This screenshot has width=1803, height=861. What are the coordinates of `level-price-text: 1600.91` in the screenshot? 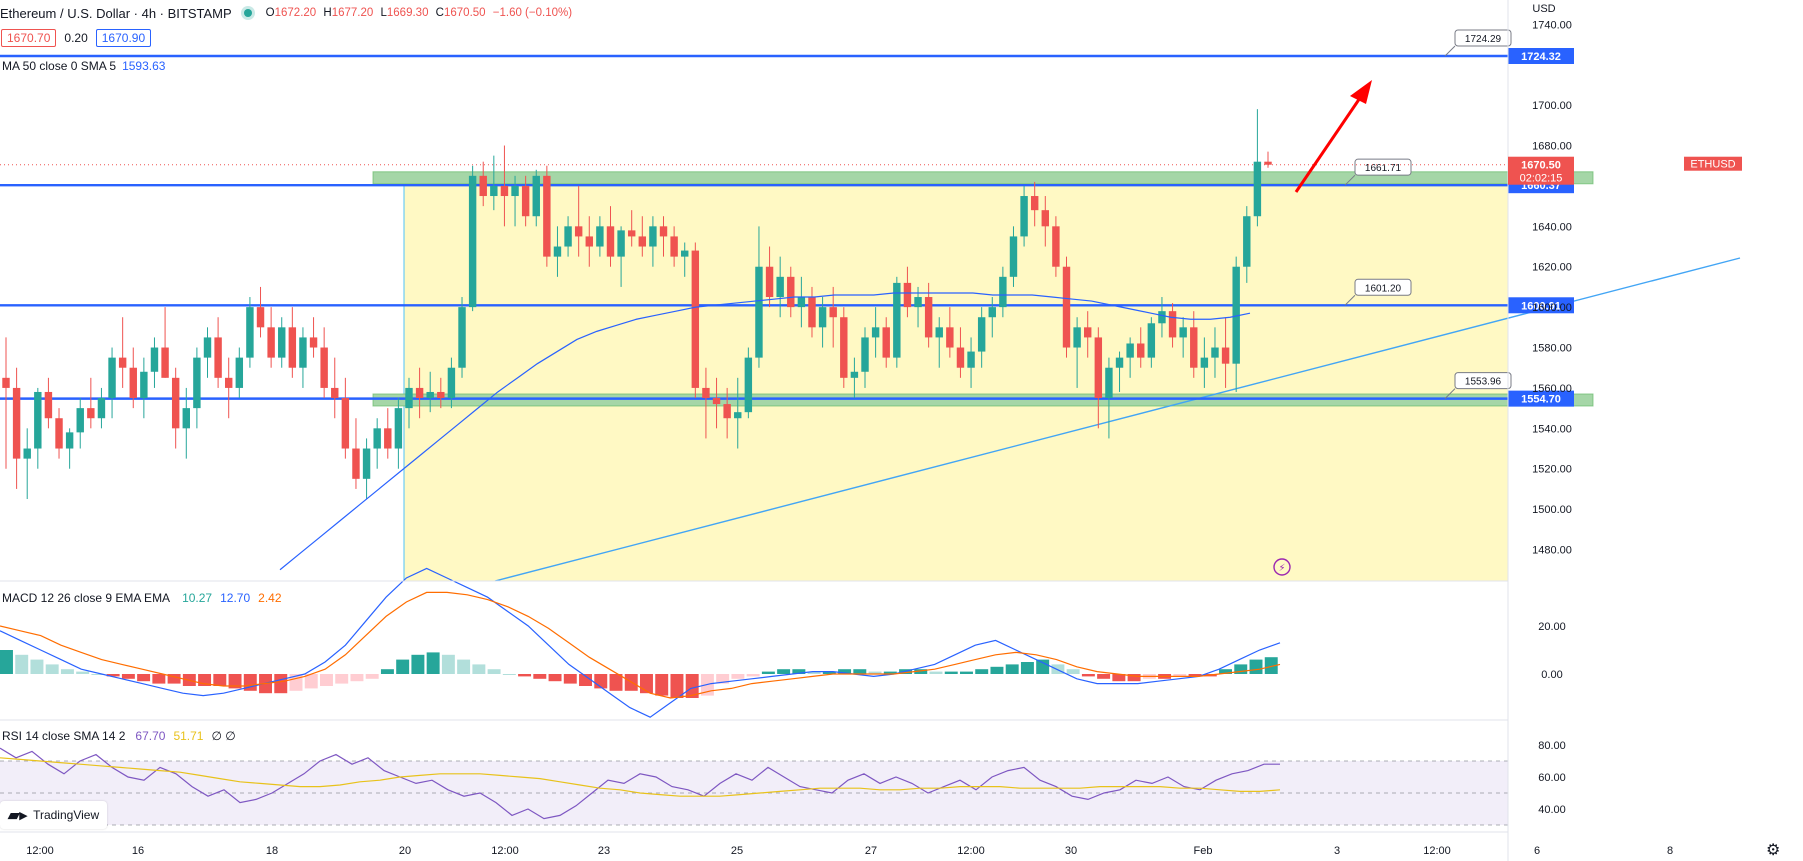 It's located at (1541, 306).